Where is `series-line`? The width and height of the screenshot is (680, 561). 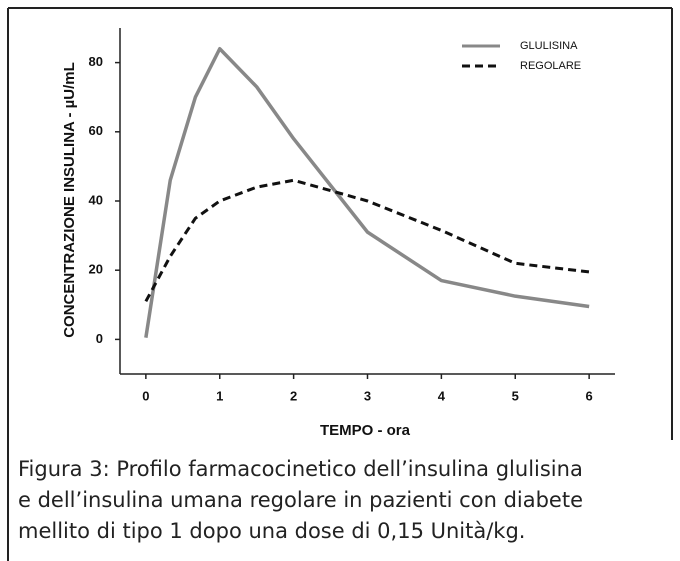 series-line is located at coordinates (367, 240).